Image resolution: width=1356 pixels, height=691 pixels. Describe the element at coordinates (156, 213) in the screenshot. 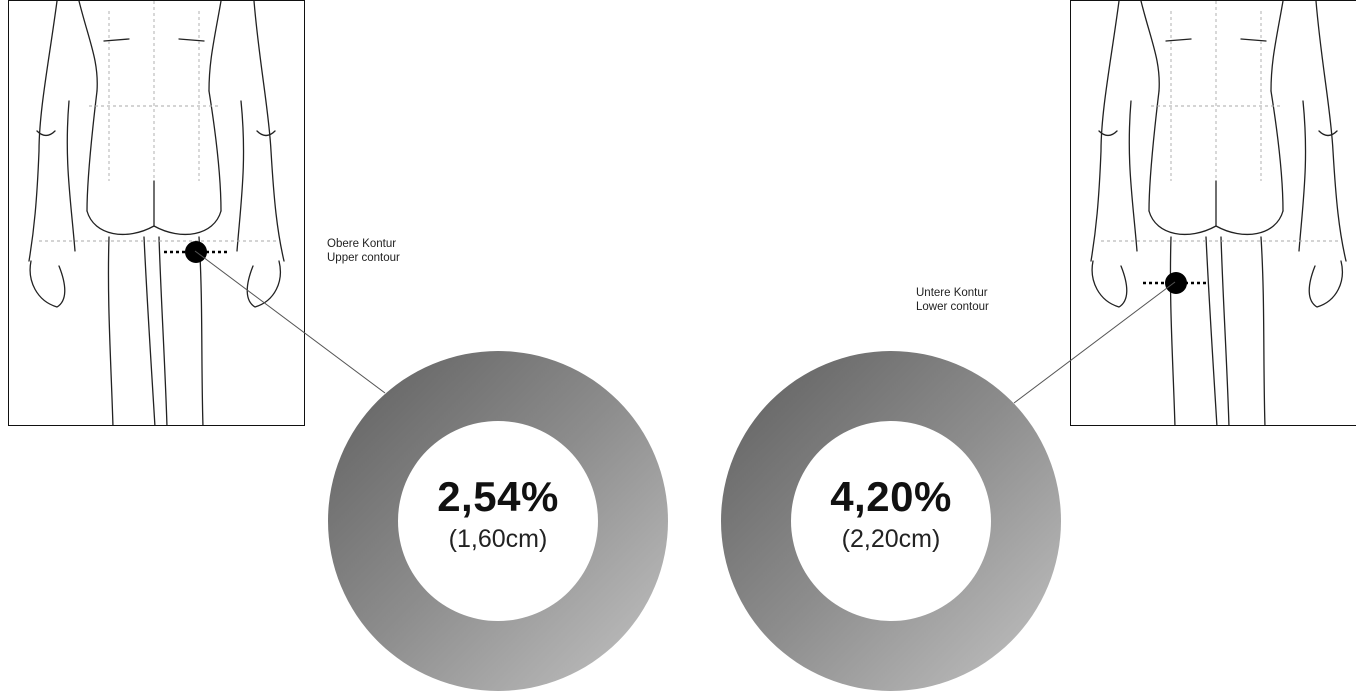

I see `figure-panel-upper` at that location.